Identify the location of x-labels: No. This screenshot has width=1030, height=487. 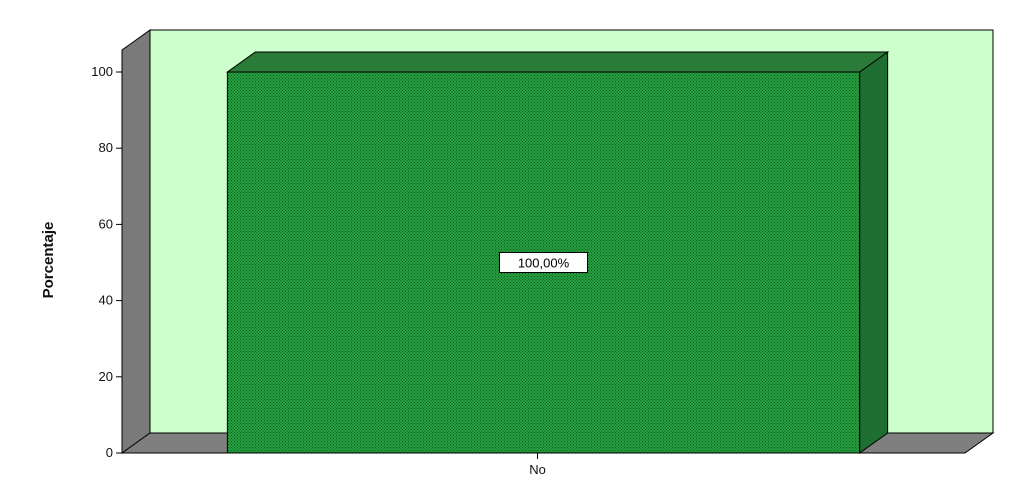
(537, 465).